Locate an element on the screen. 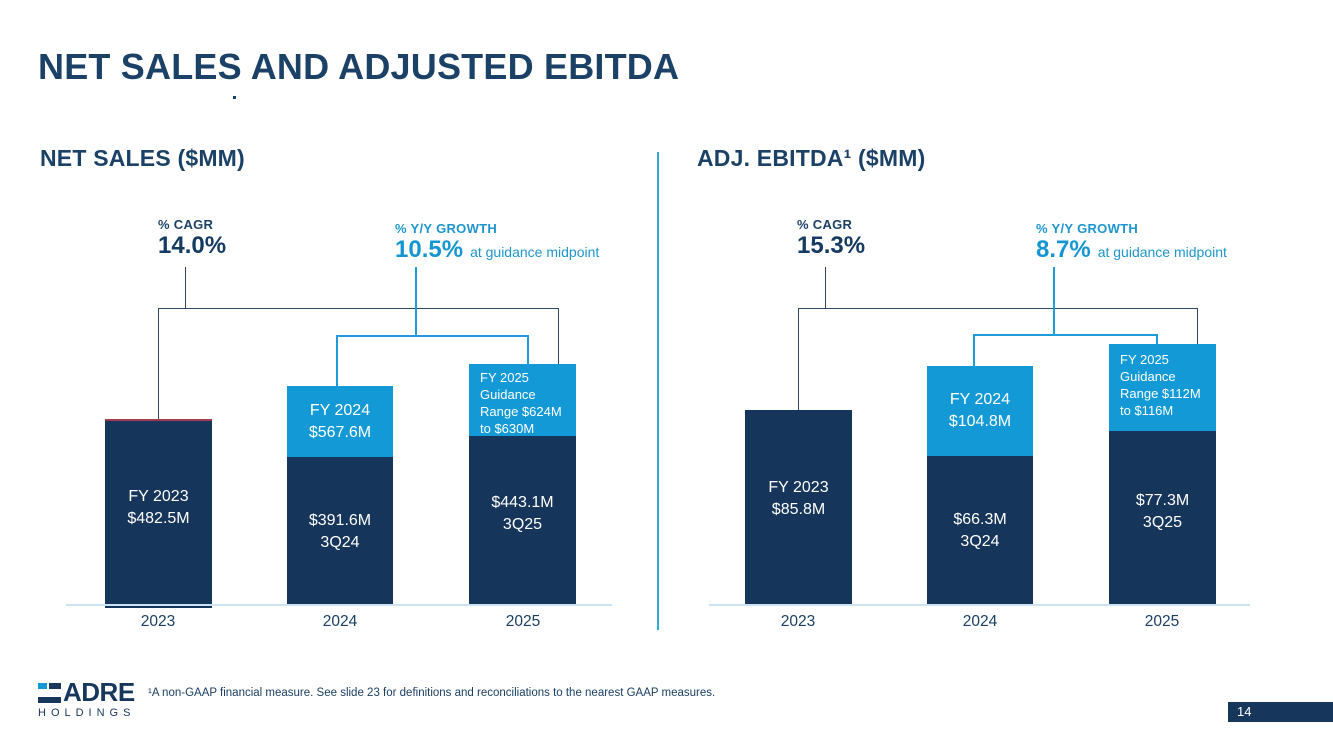  adj-ebitda-bar-2025-top: FY 2025 Guidance Range $112M to $116M is located at coordinates (1162, 387).